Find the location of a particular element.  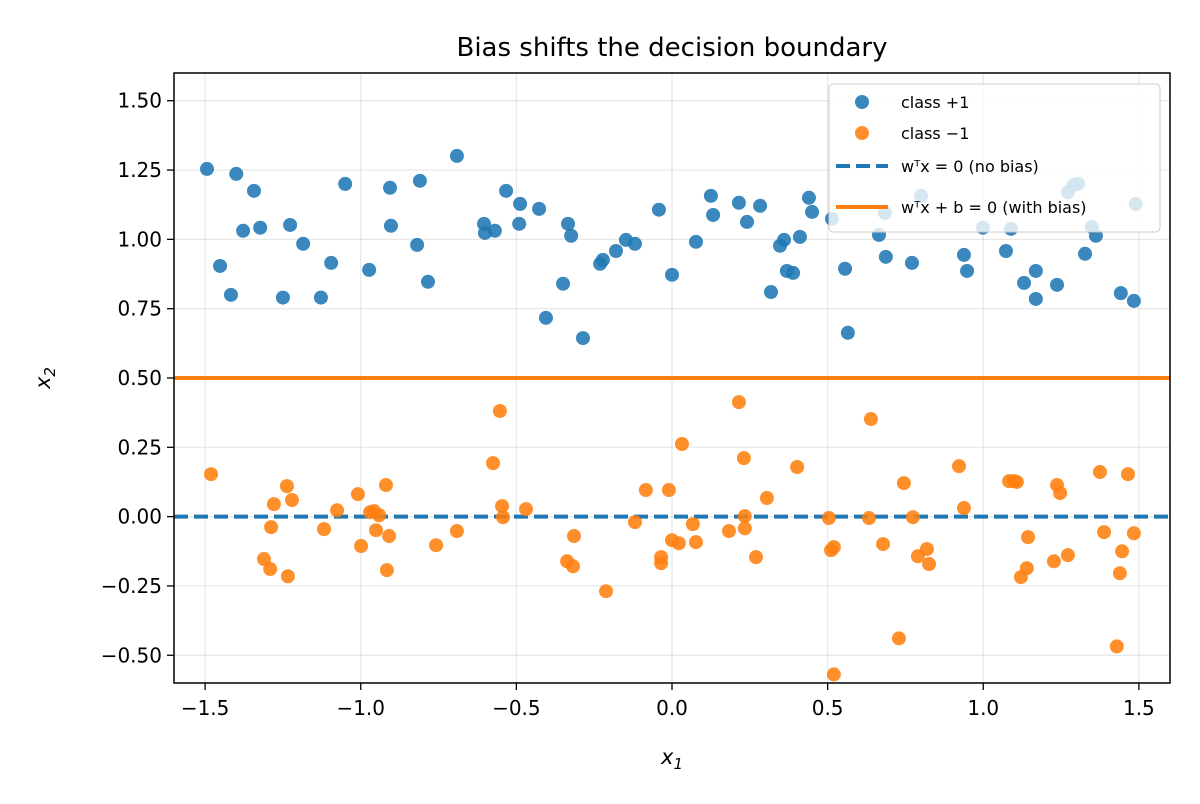

x-tick-label: −0.5 is located at coordinates (516, 708).